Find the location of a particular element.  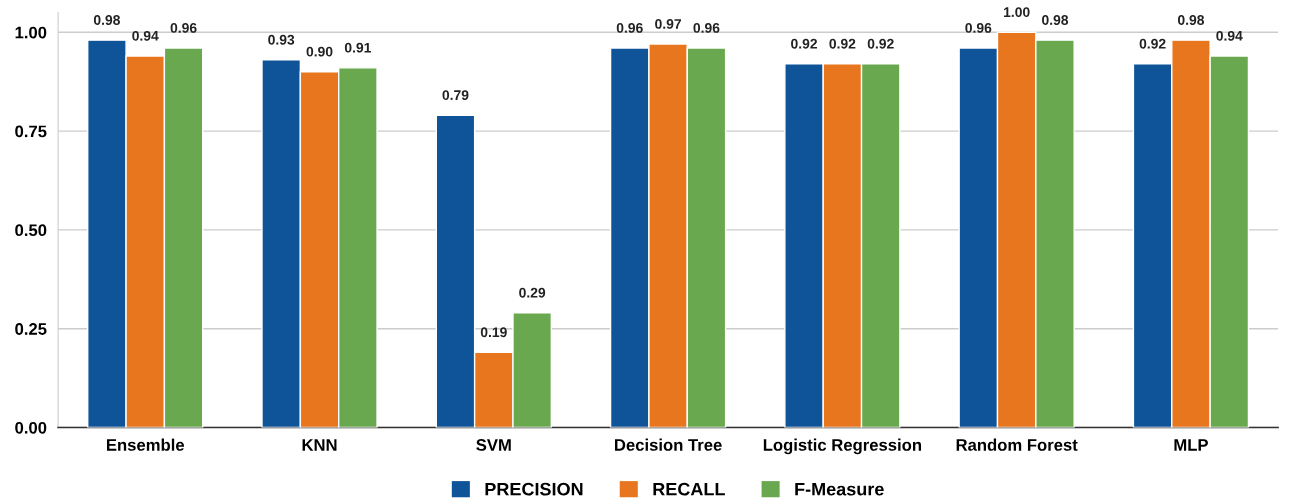

data-label: 0.97 is located at coordinates (668, 24).